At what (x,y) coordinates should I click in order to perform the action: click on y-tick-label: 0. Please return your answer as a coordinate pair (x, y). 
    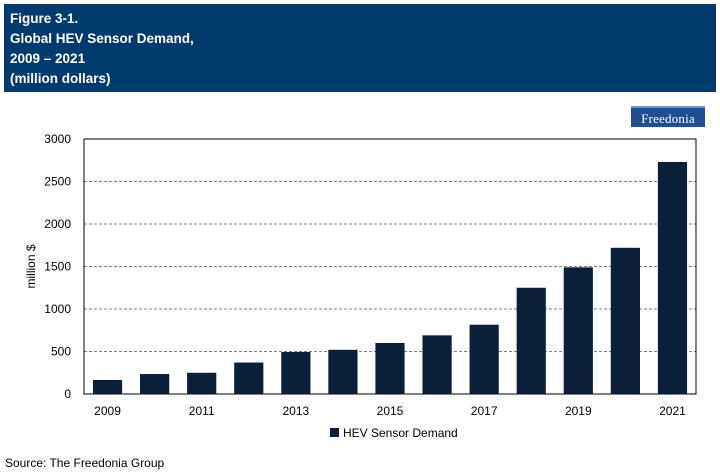
    Looking at the image, I should click on (67, 394).